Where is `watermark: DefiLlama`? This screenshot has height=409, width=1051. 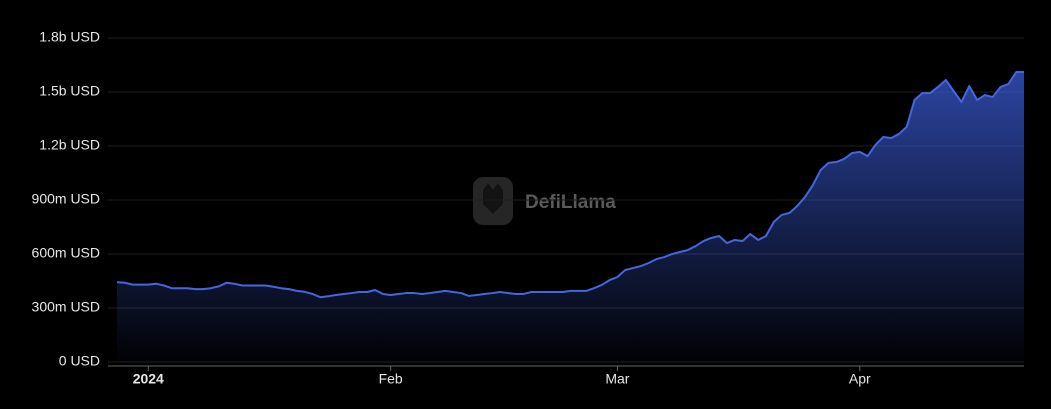 watermark: DefiLlama is located at coordinates (570, 202).